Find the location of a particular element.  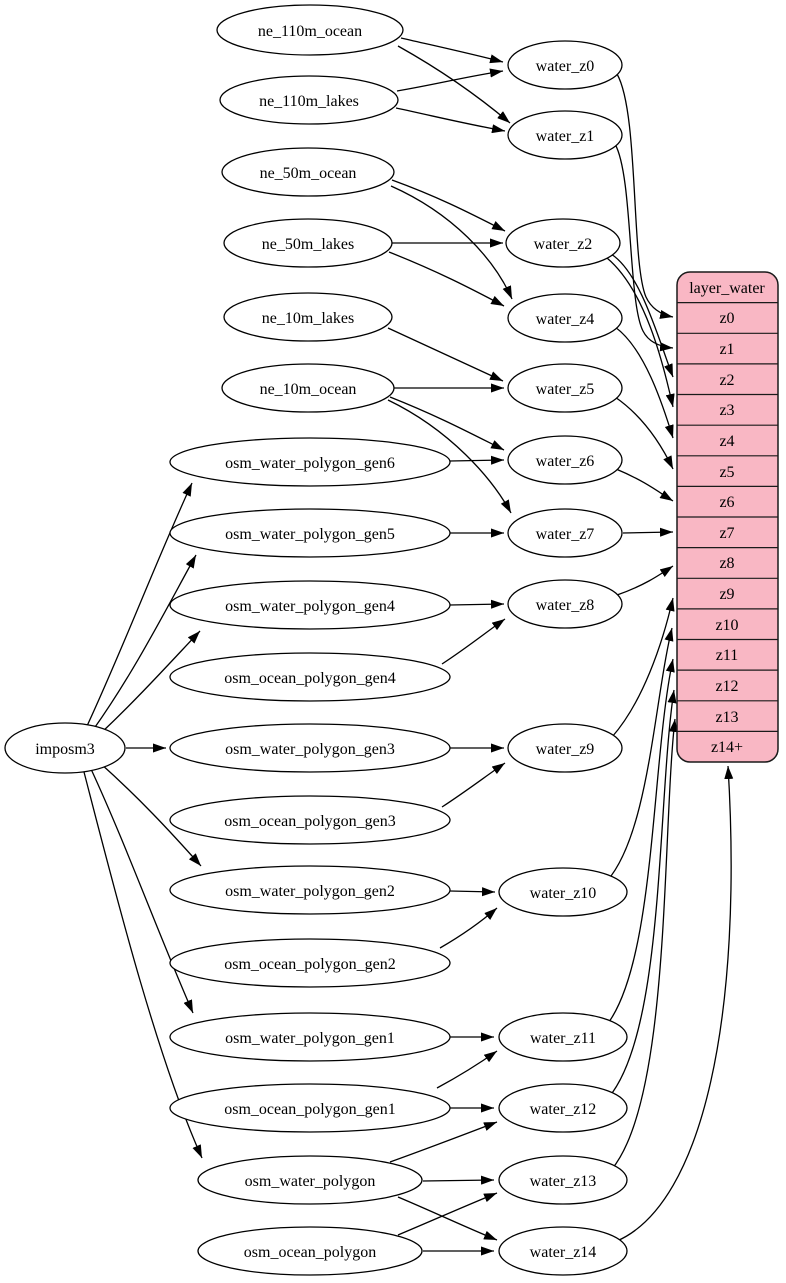

edge-osm-water-polygon-gen6-to-water-z6 is located at coordinates (477, 460).